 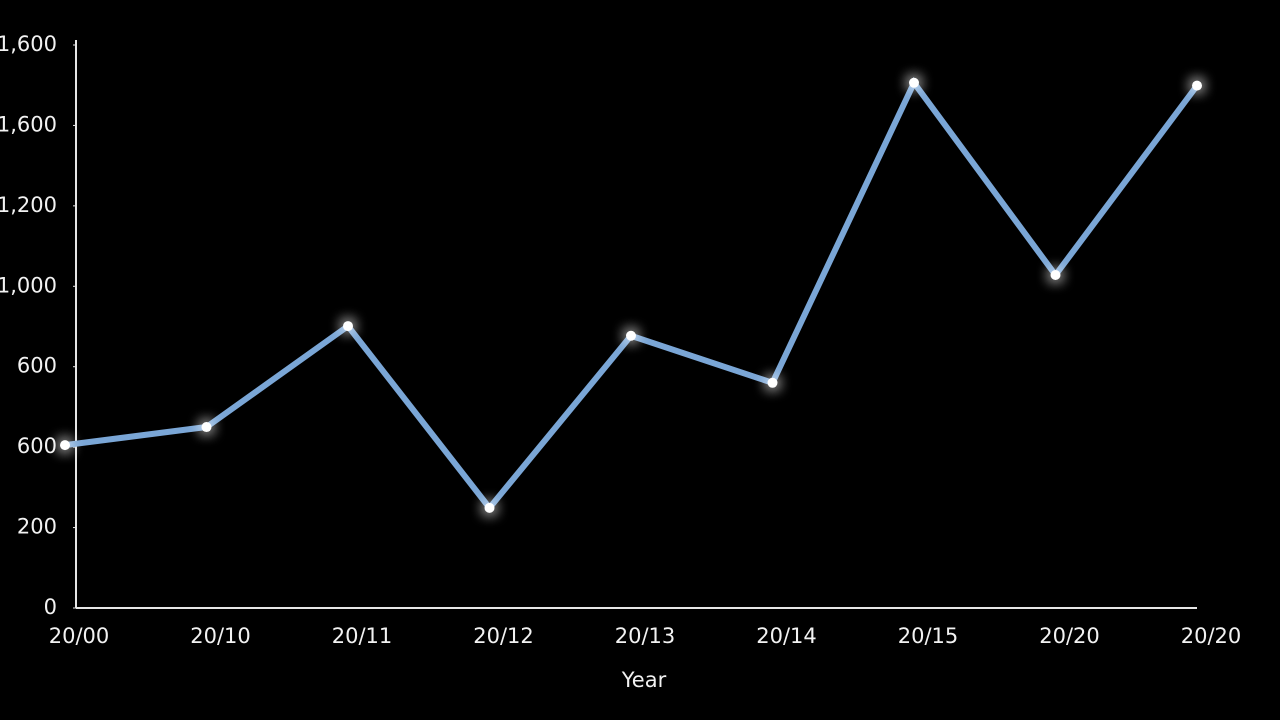 What do you see at coordinates (786, 636) in the screenshot?
I see `x-tick-label: 20/14` at bounding box center [786, 636].